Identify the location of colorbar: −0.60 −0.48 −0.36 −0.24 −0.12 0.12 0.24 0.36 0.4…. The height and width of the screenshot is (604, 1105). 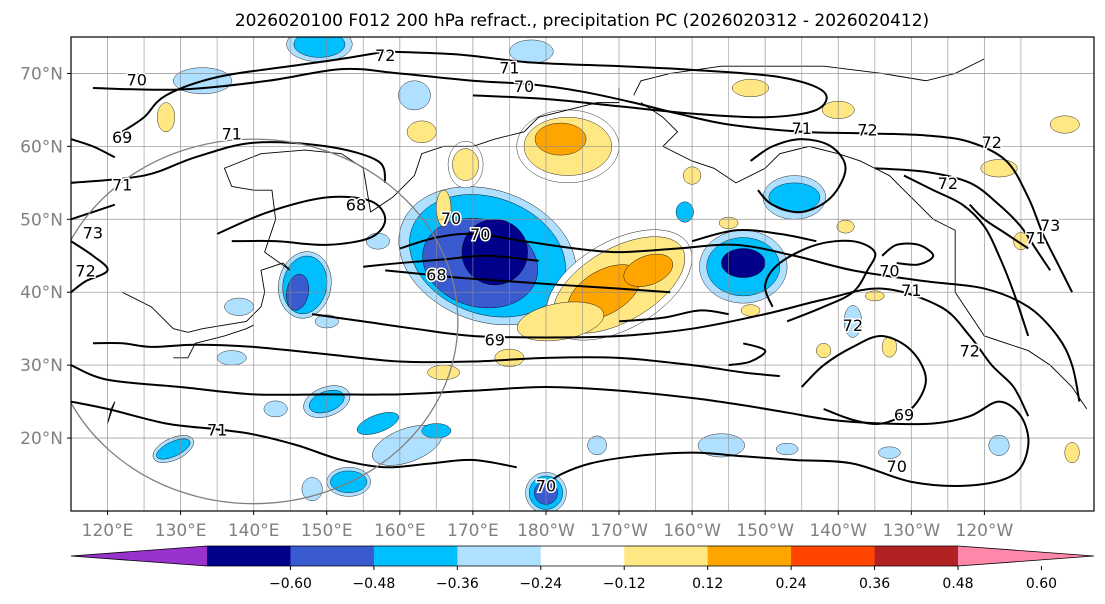
(582, 568).